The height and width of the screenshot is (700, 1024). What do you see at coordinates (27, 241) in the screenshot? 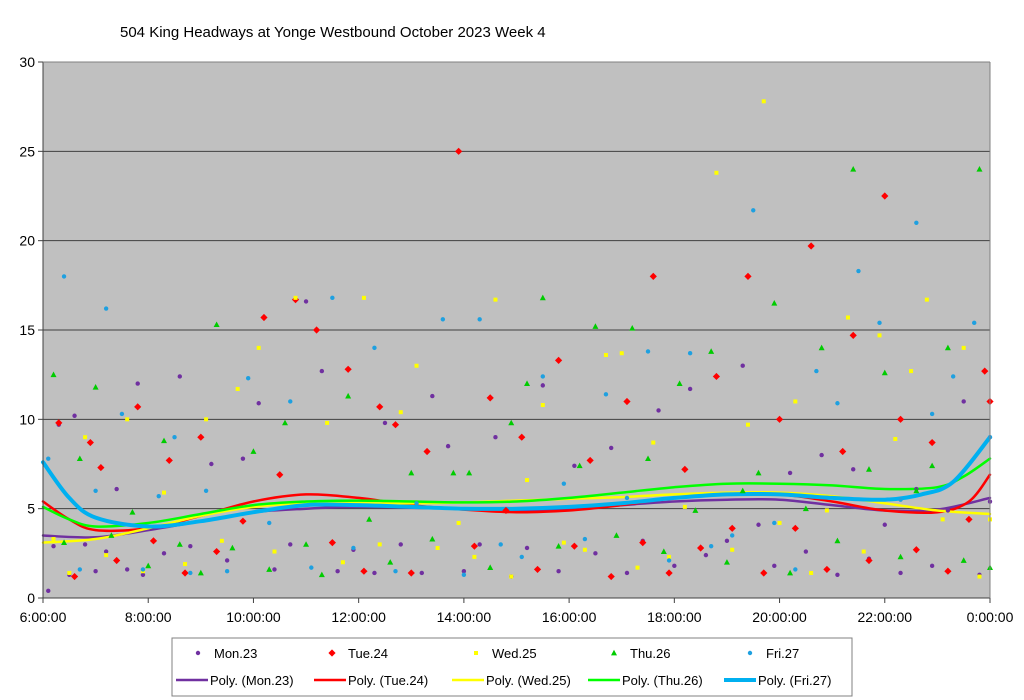
I see `y-tick-label: 20` at bounding box center [27, 241].